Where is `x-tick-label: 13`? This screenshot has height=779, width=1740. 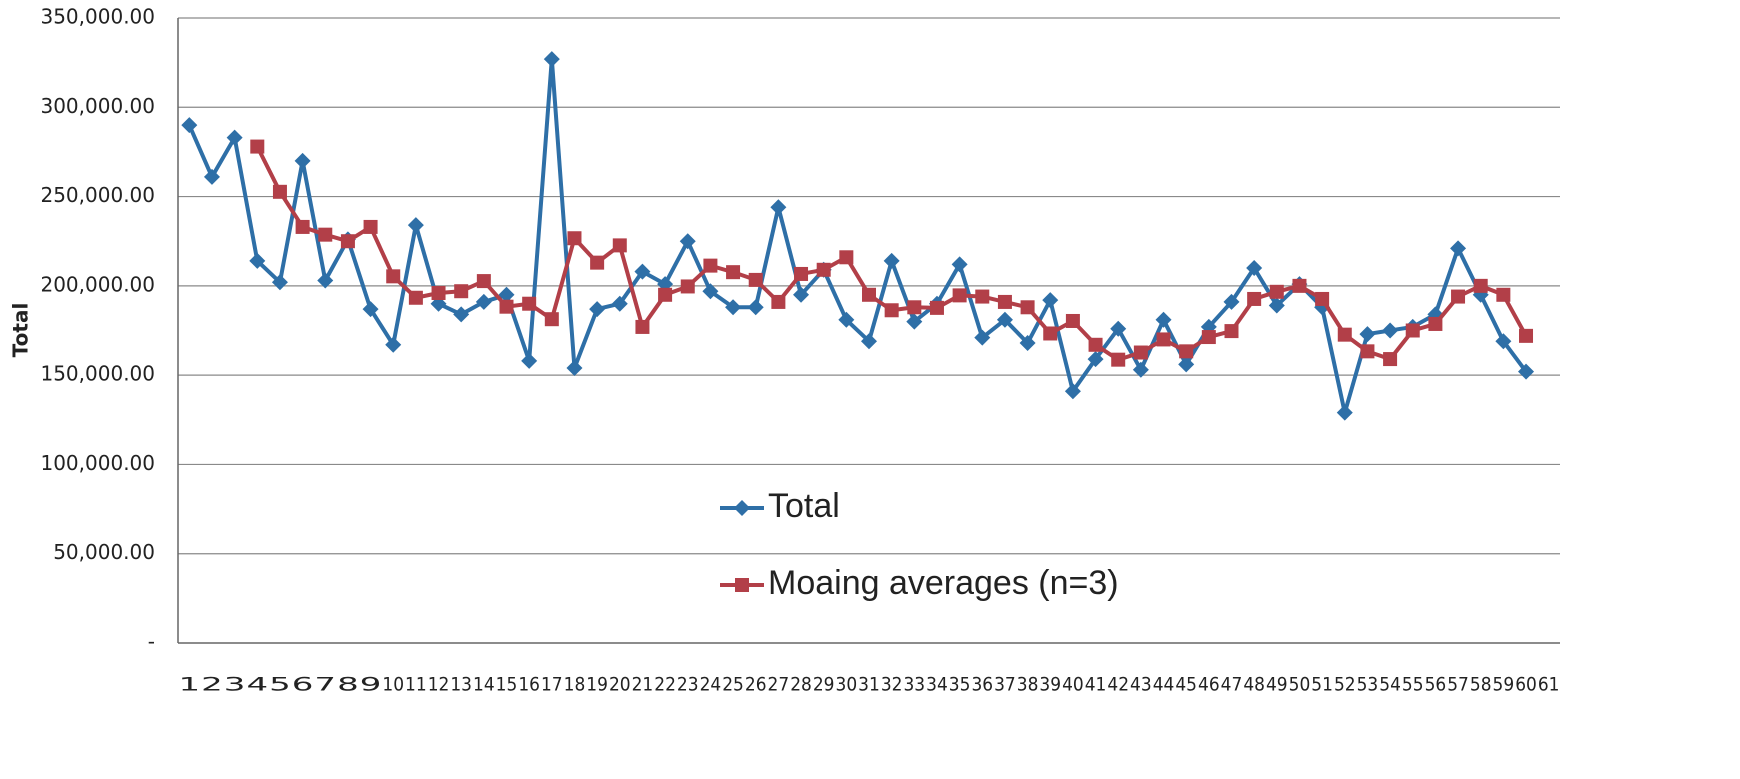 x-tick-label: 13 is located at coordinates (461, 685).